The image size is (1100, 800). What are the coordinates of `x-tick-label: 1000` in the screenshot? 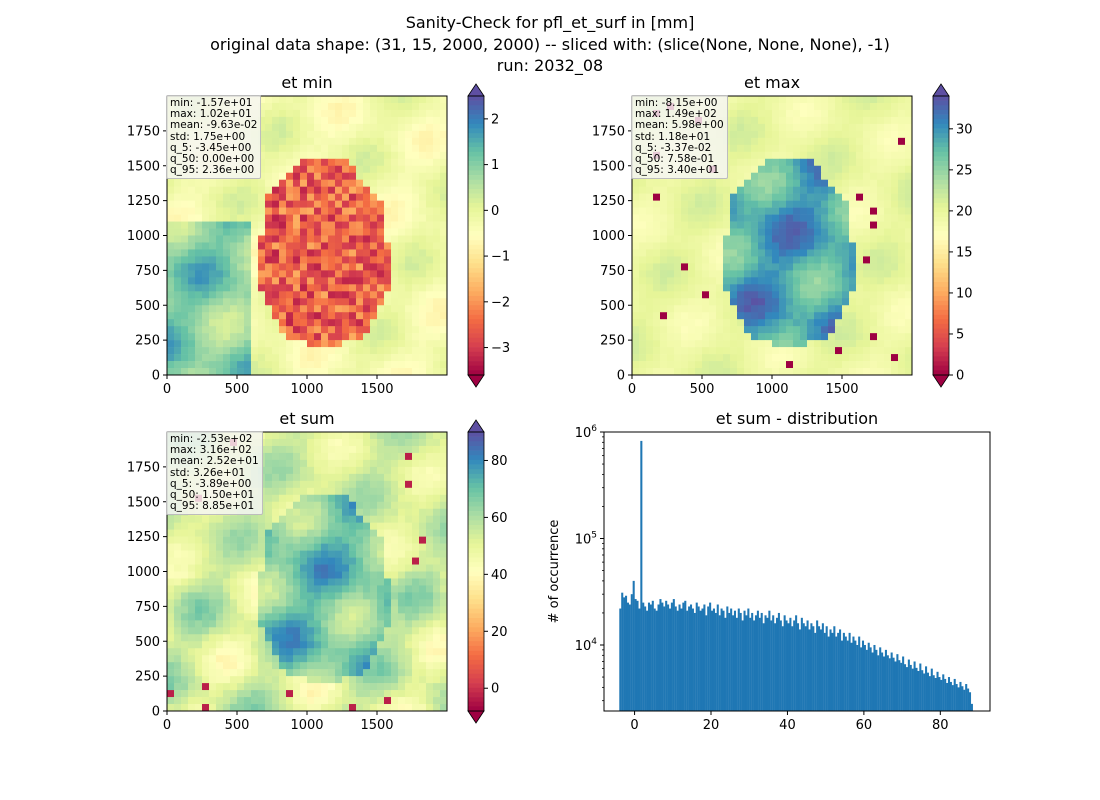 It's located at (771, 389).